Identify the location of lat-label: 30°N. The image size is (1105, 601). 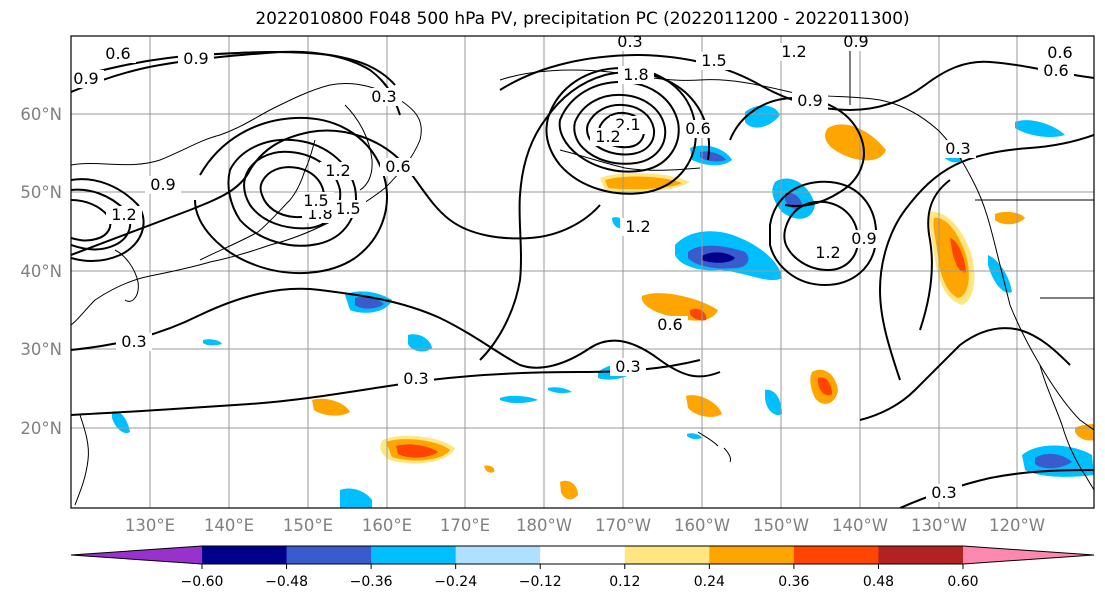
(41, 349).